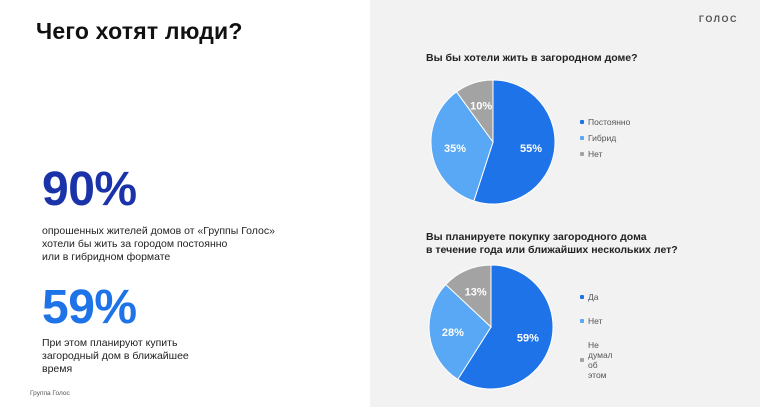 The height and width of the screenshot is (407, 760). Describe the element at coordinates (602, 137) in the screenshot. I see `legend-label: Гибрид` at that location.